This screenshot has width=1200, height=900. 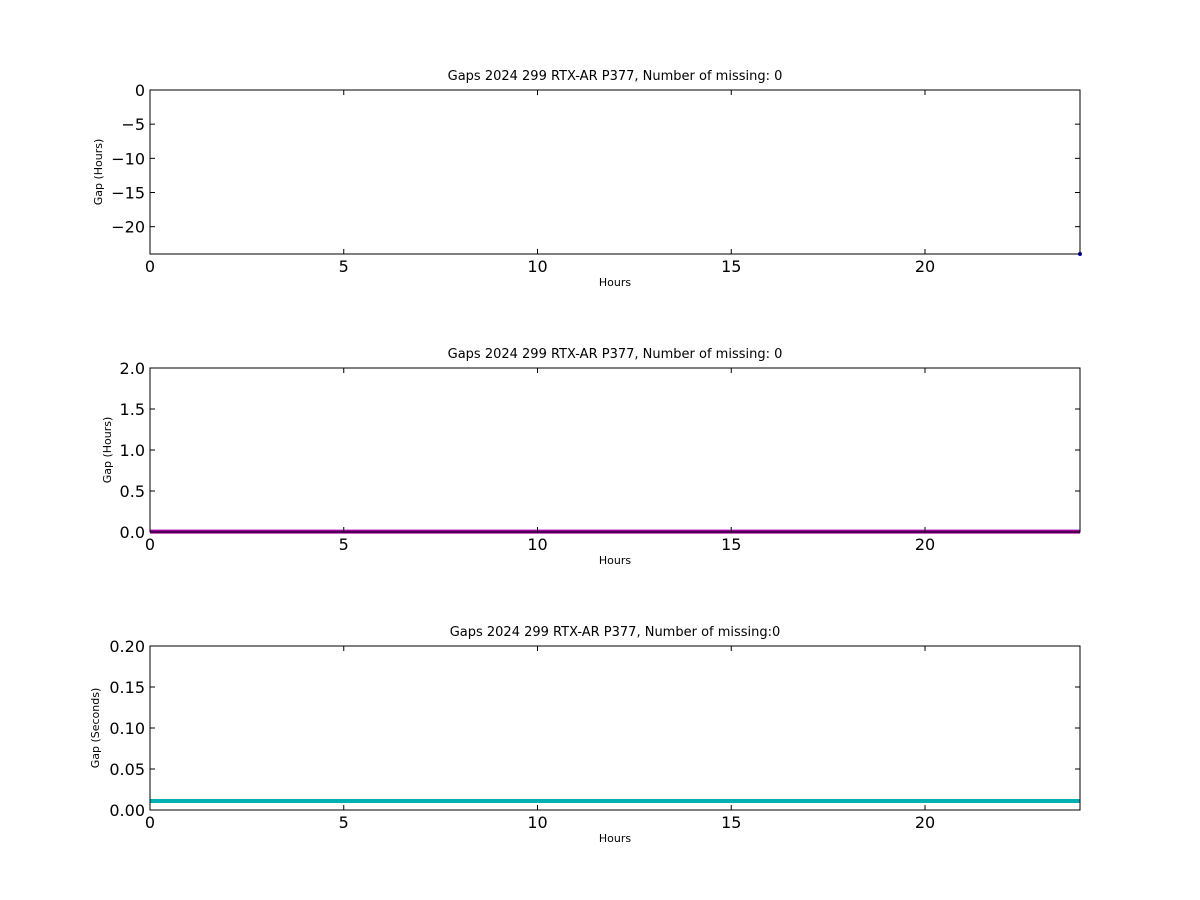 I want to click on panel-2-ytick-label: 1.5, so click(x=132, y=409).